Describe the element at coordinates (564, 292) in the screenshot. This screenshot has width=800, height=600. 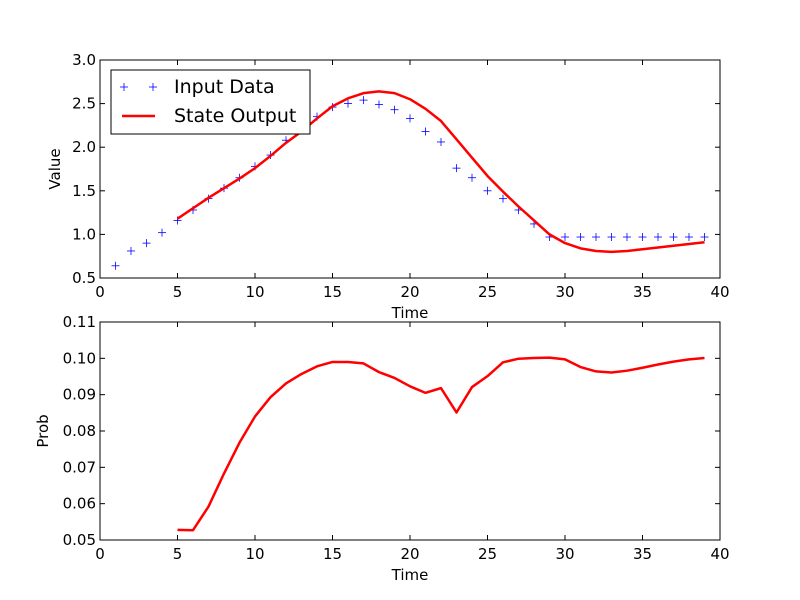
I see `value-plot-xtick-label: 30` at that location.